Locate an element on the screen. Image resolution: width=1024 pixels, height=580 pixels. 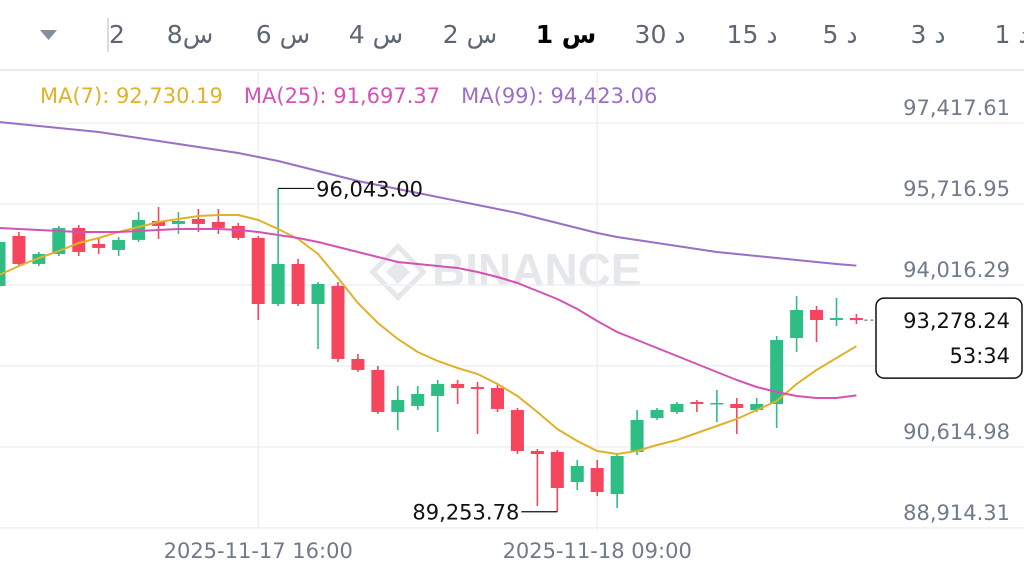
timeframe-tab: 30 د is located at coordinates (660, 34).